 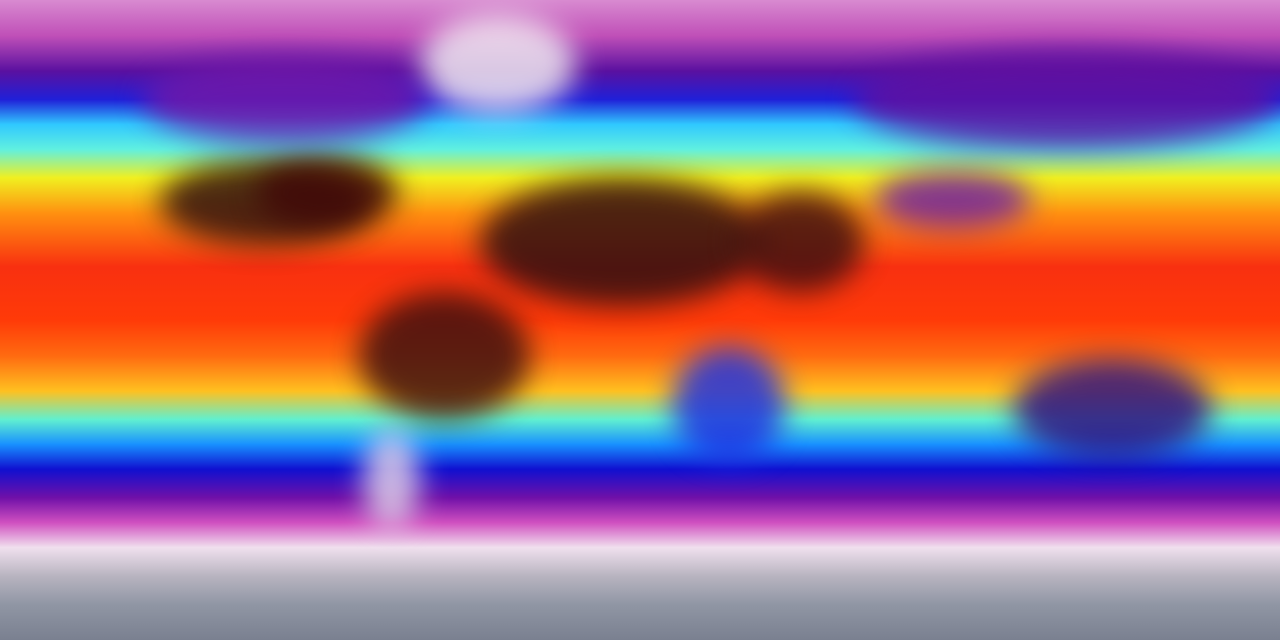 What do you see at coordinates (327, 192) in the screenshot?
I see `region-central-us` at bounding box center [327, 192].